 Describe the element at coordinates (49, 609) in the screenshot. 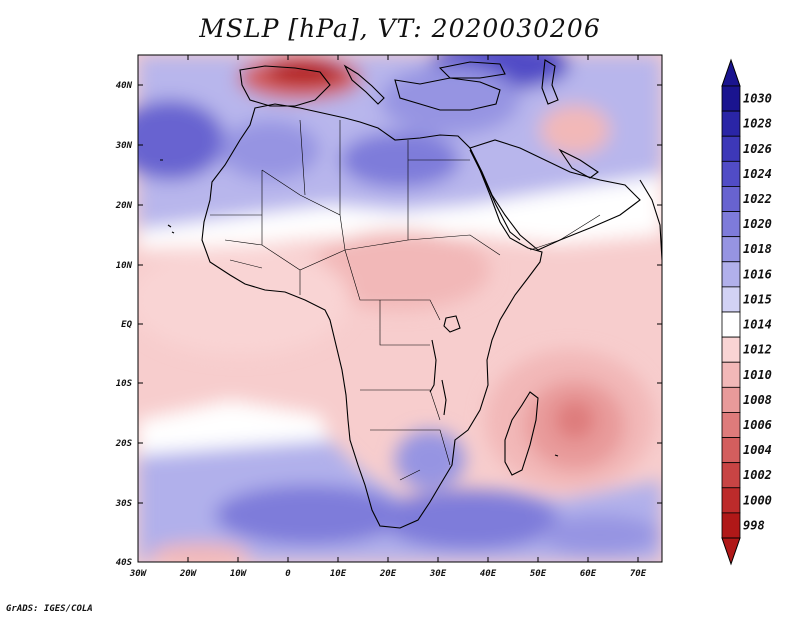

I see `credit-text: GrADS: IGES/COLA` at that location.